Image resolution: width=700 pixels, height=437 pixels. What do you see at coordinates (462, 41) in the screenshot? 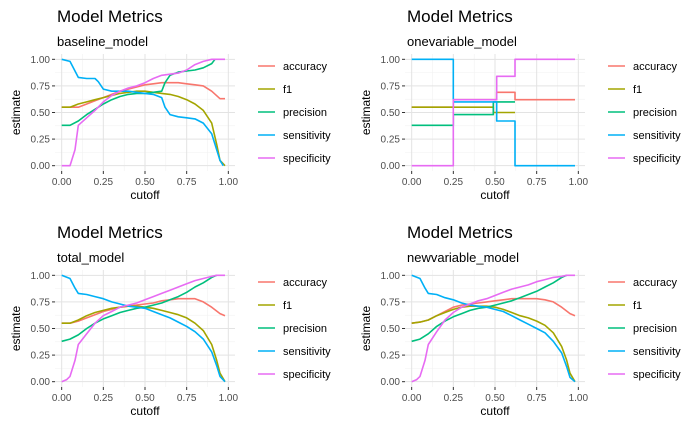
I see `chart-subtitle: onevariable_model` at bounding box center [462, 41].